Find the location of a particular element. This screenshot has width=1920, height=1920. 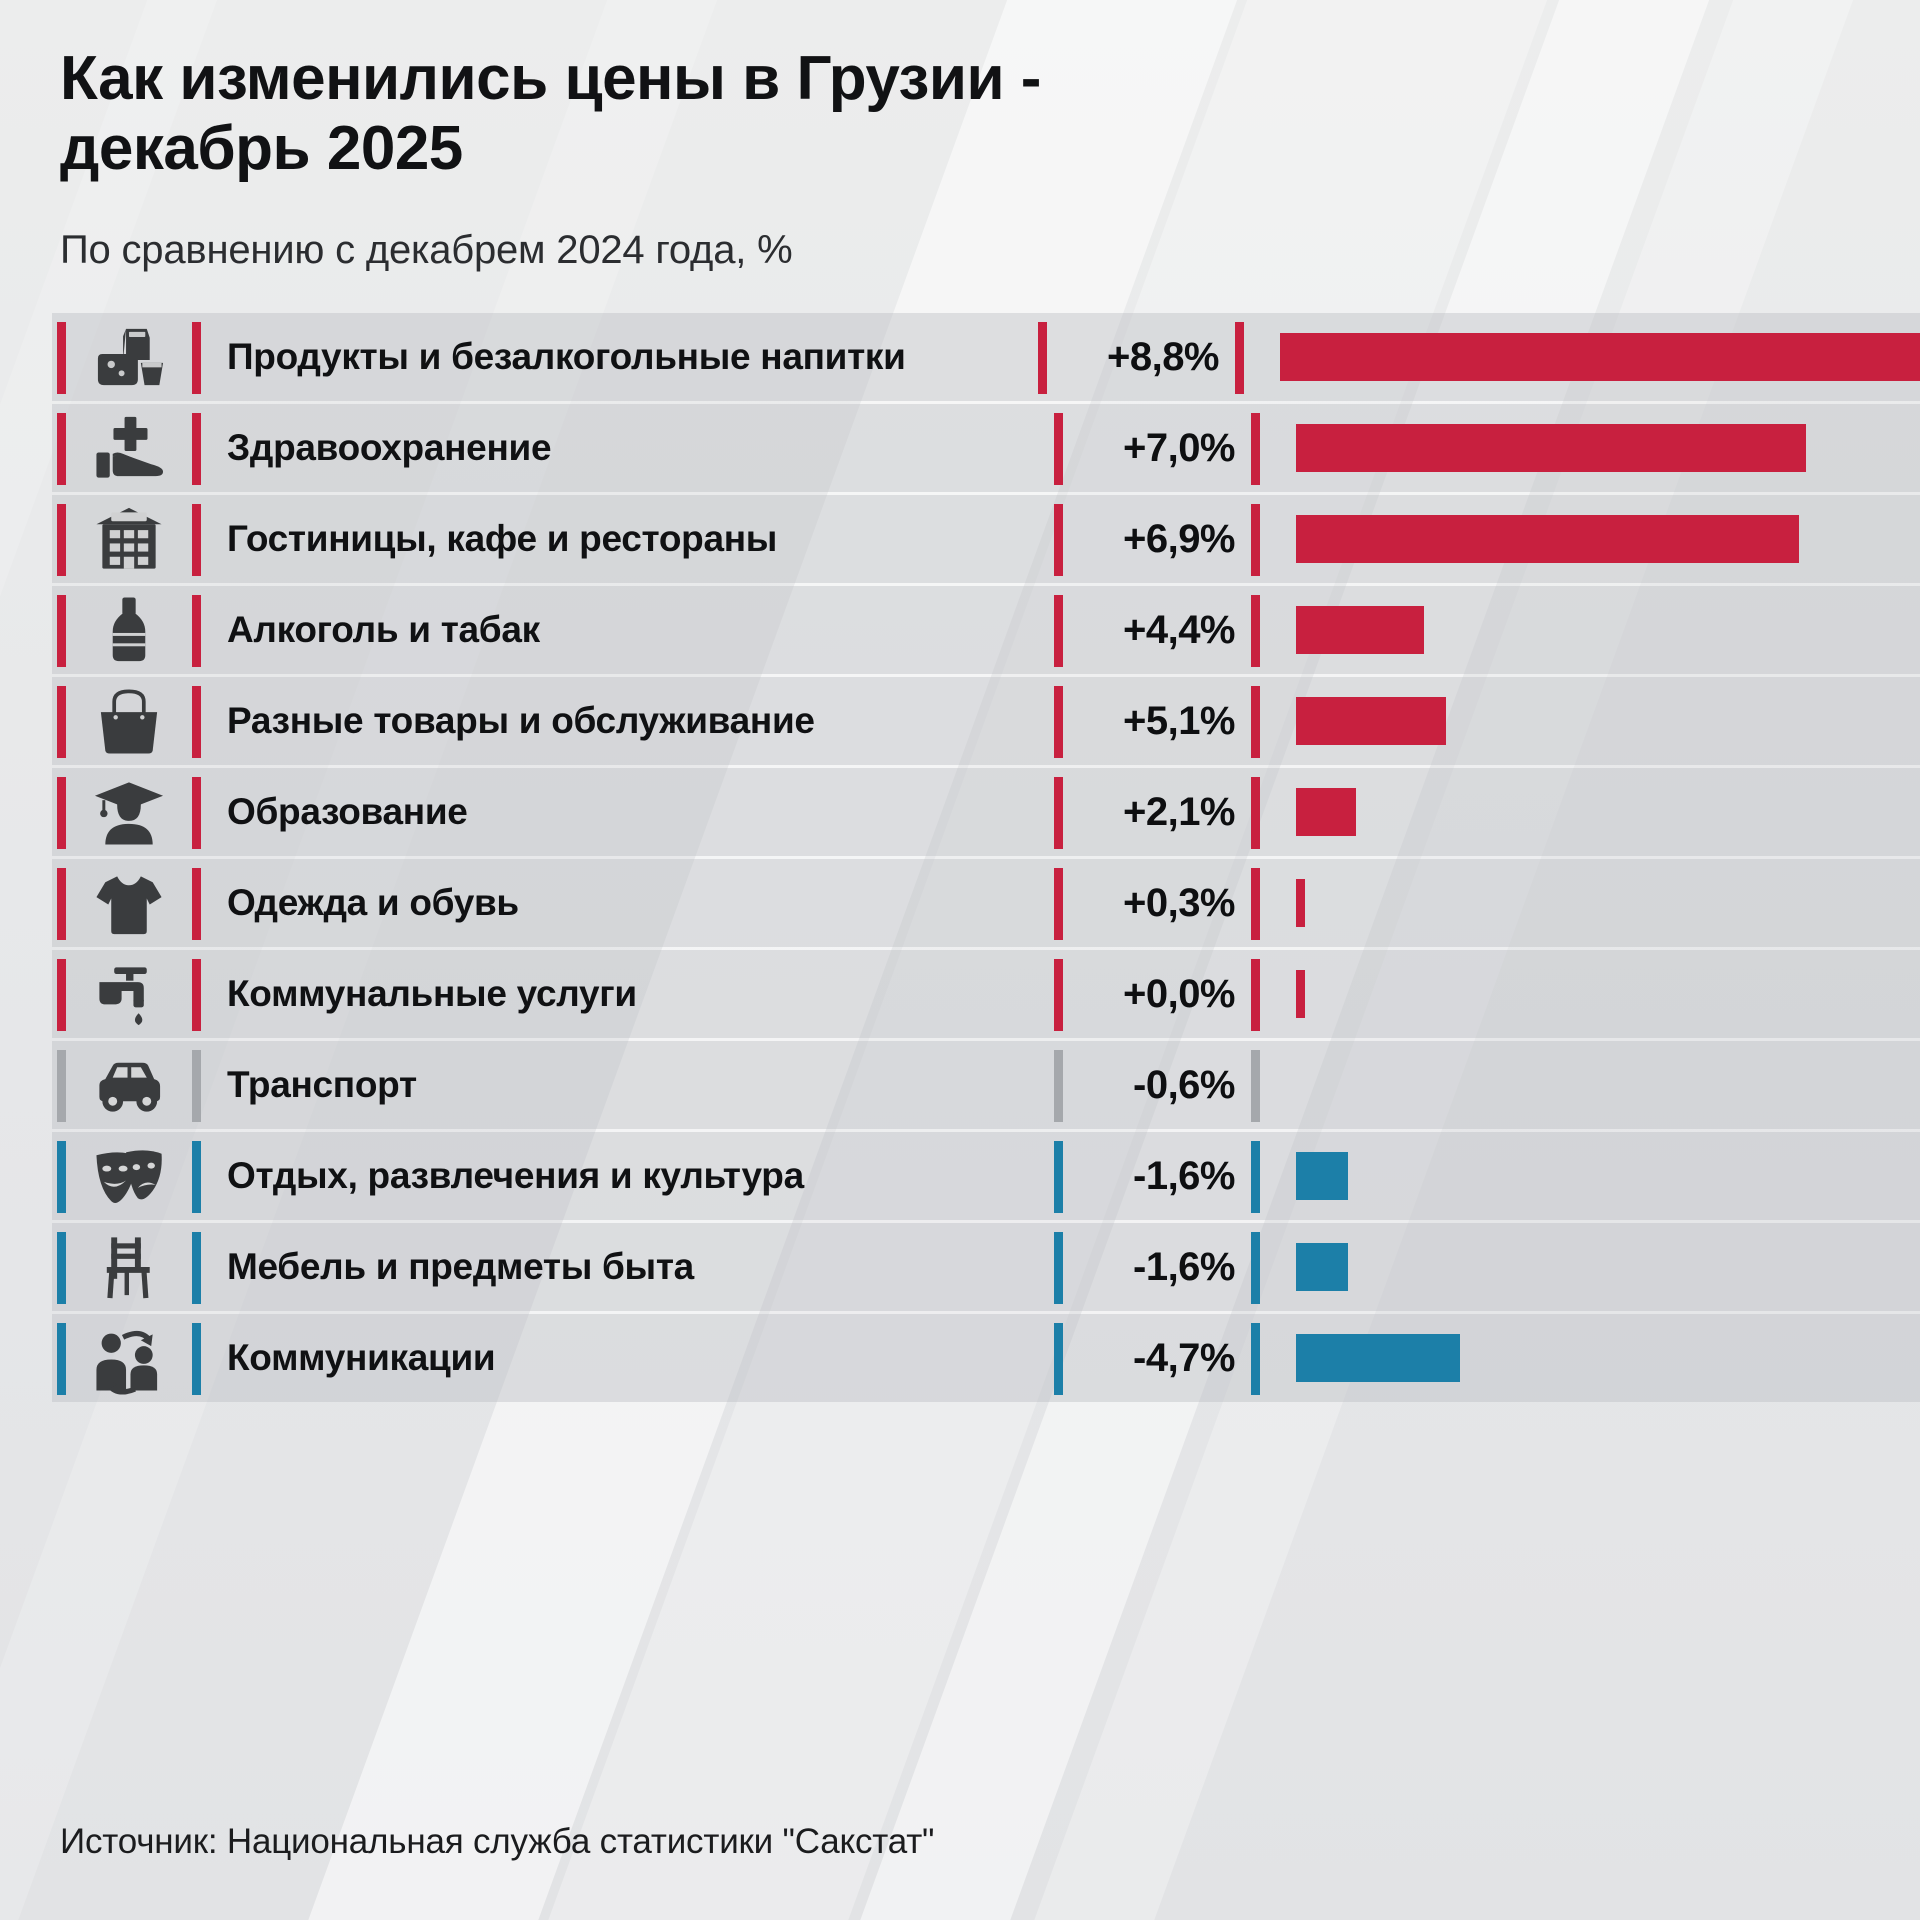

category-label: Продукты и безалкогольные напитки is located at coordinates (566, 357).